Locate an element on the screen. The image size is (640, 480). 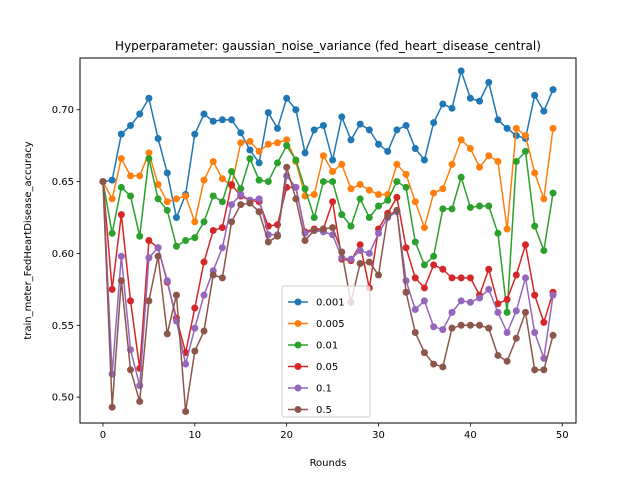
legend-item: 0.01 is located at coordinates (313, 346).